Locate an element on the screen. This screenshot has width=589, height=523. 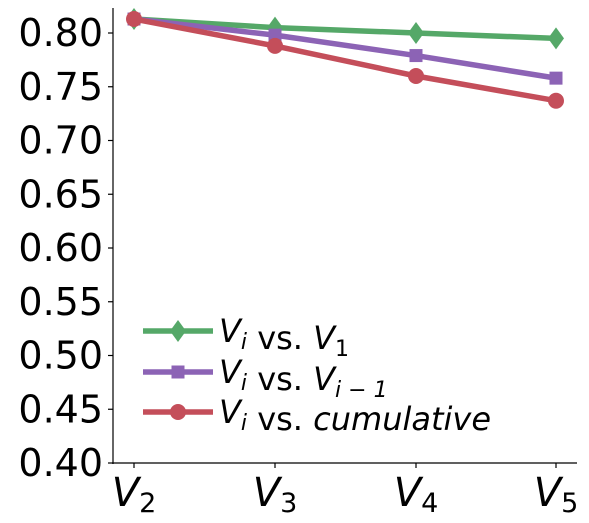
legend-label: Vi vs. Vi − 1 is located at coordinates (303, 378).